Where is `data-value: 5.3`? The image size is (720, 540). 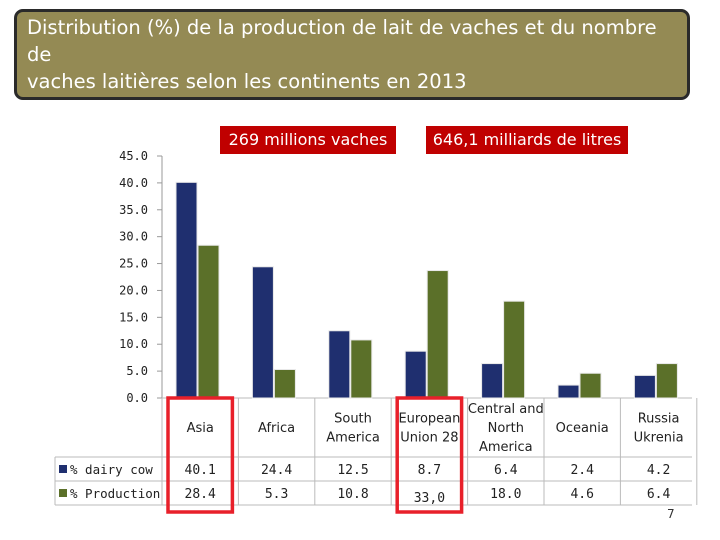
data-value: 5.3 is located at coordinates (276, 494).